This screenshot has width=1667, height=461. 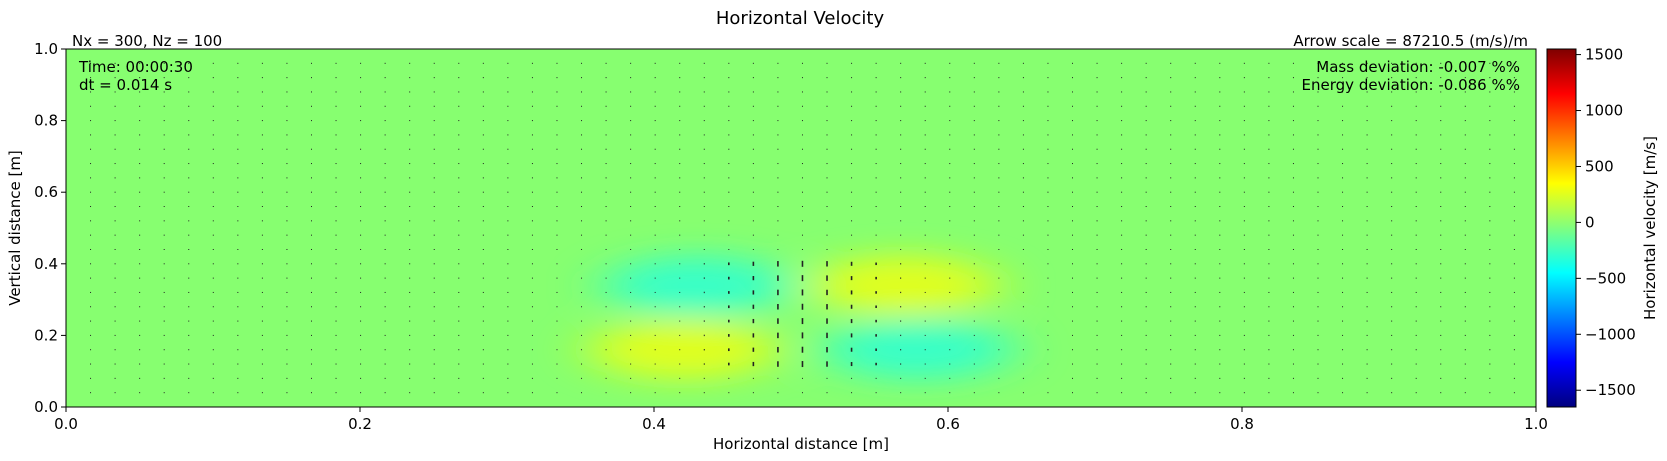 What do you see at coordinates (360, 424) in the screenshot?
I see `x-tick-label: 0.2` at bounding box center [360, 424].